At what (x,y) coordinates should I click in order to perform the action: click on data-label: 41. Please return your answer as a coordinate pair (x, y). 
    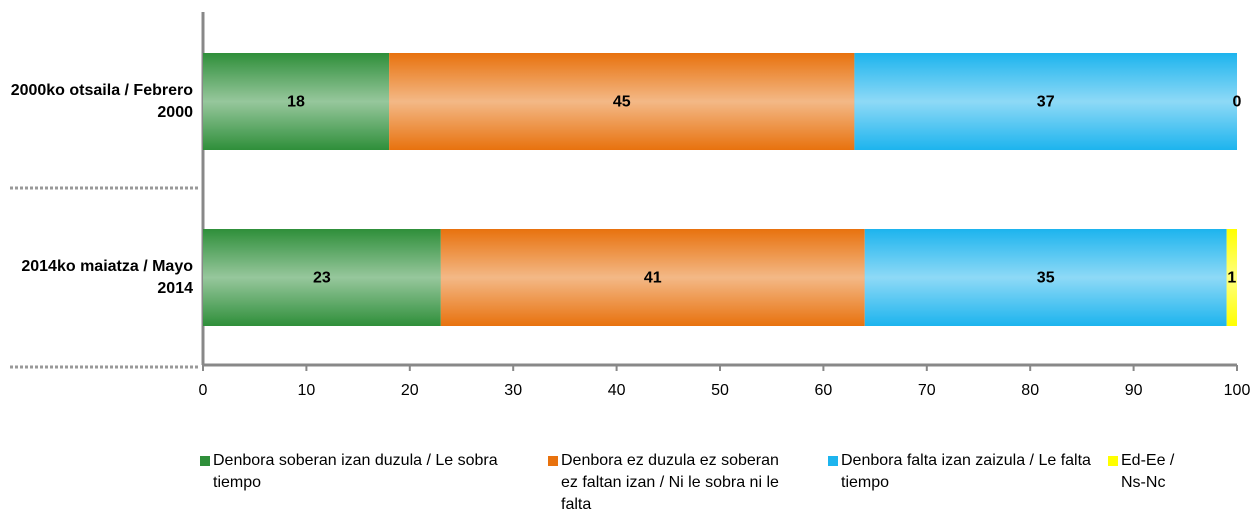
    Looking at the image, I should click on (653, 278).